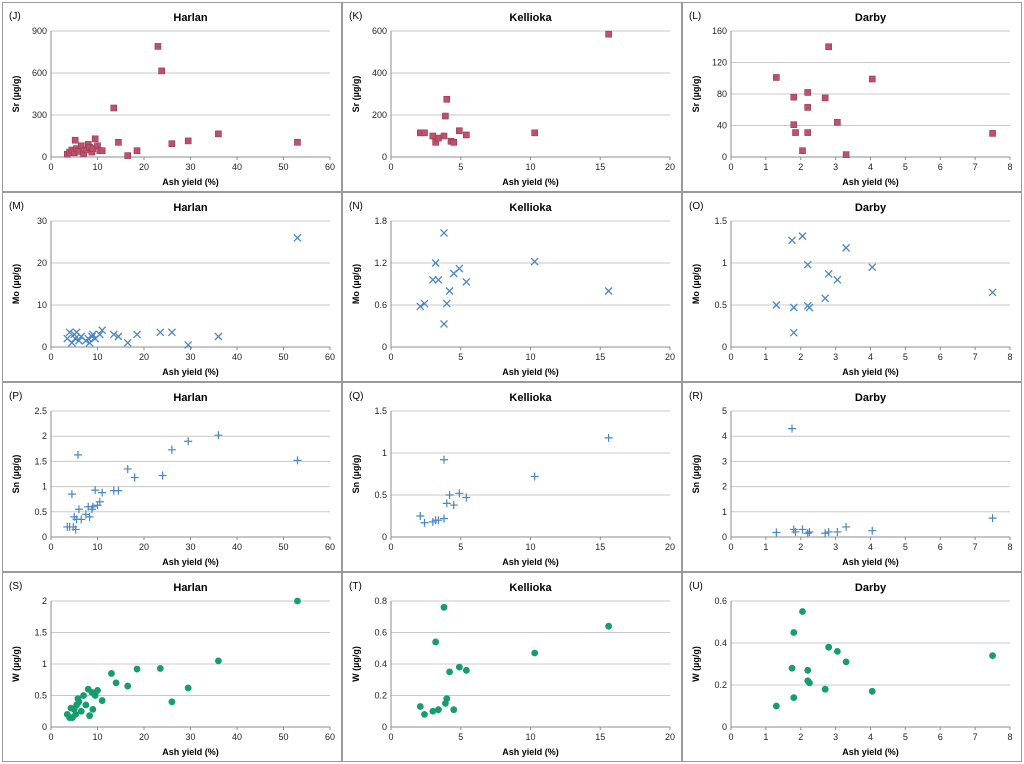 This screenshot has width=1024, height=764. What do you see at coordinates (356, 206) in the screenshot?
I see `panel-label: (N)` at bounding box center [356, 206].